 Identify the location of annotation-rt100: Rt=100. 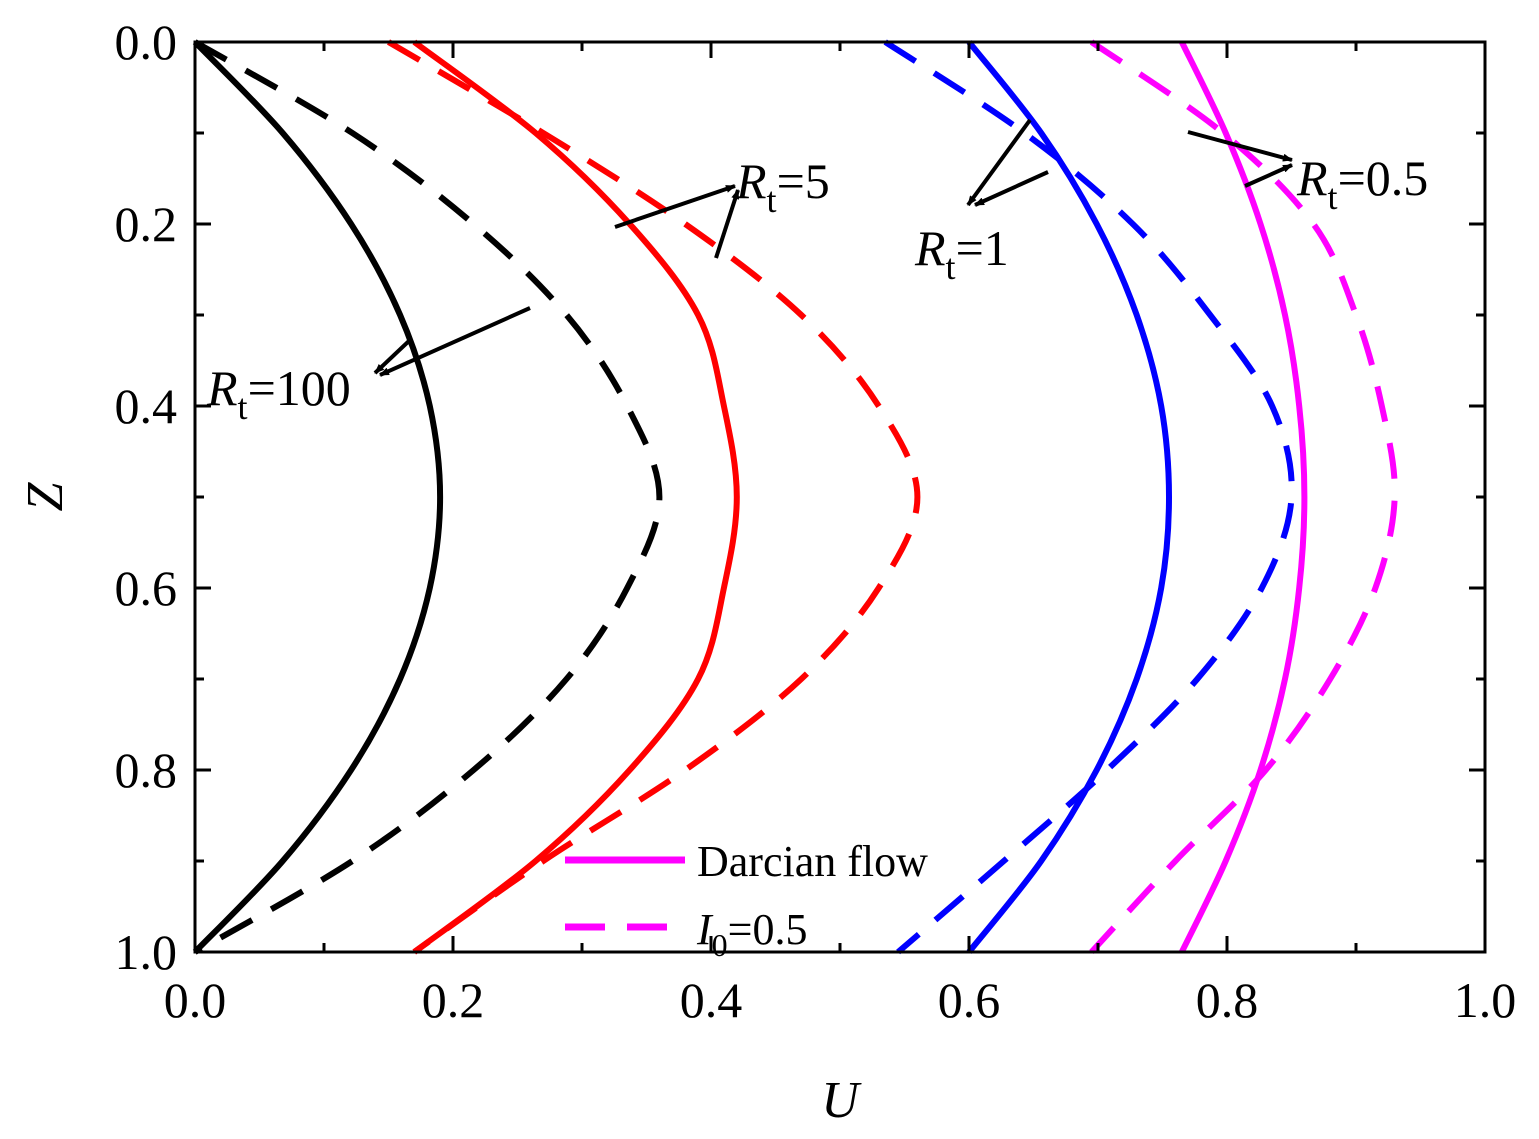
(278, 393).